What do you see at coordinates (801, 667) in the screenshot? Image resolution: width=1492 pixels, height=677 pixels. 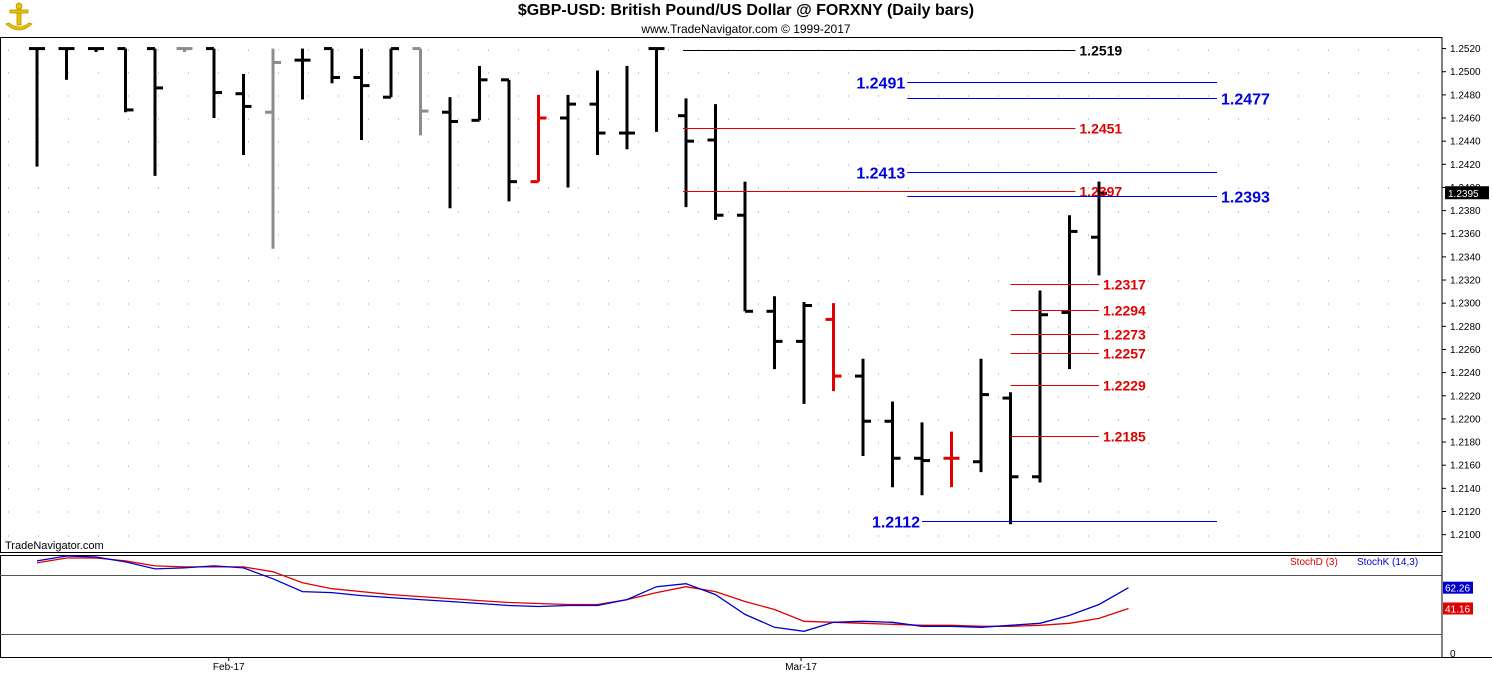 I see `x-tick-label: Mar-17` at bounding box center [801, 667].